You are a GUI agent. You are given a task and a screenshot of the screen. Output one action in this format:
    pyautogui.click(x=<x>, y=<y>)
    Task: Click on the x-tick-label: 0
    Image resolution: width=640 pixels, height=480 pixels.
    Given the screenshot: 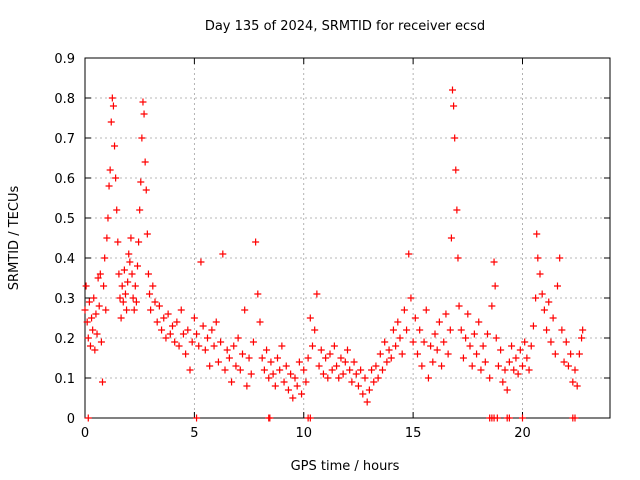 What is the action you would take?
    pyautogui.click(x=85, y=433)
    